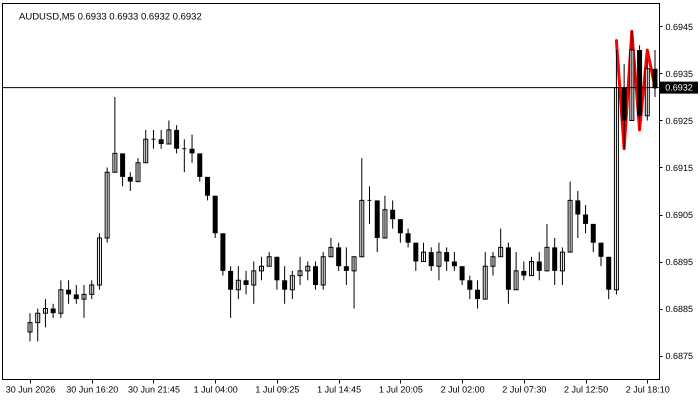  Describe the element at coordinates (680, 215) in the screenshot. I see `y-tick-label: 0.6905` at that location.